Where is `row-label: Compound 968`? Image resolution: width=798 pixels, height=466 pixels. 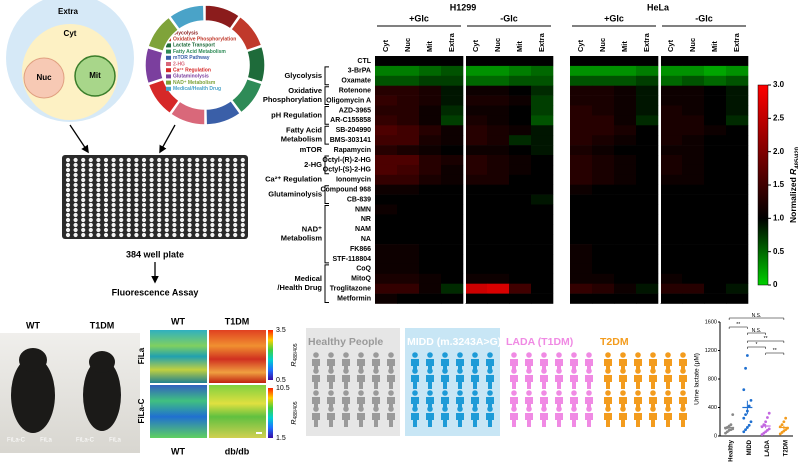 row-label: Compound 968 is located at coordinates (345, 189).